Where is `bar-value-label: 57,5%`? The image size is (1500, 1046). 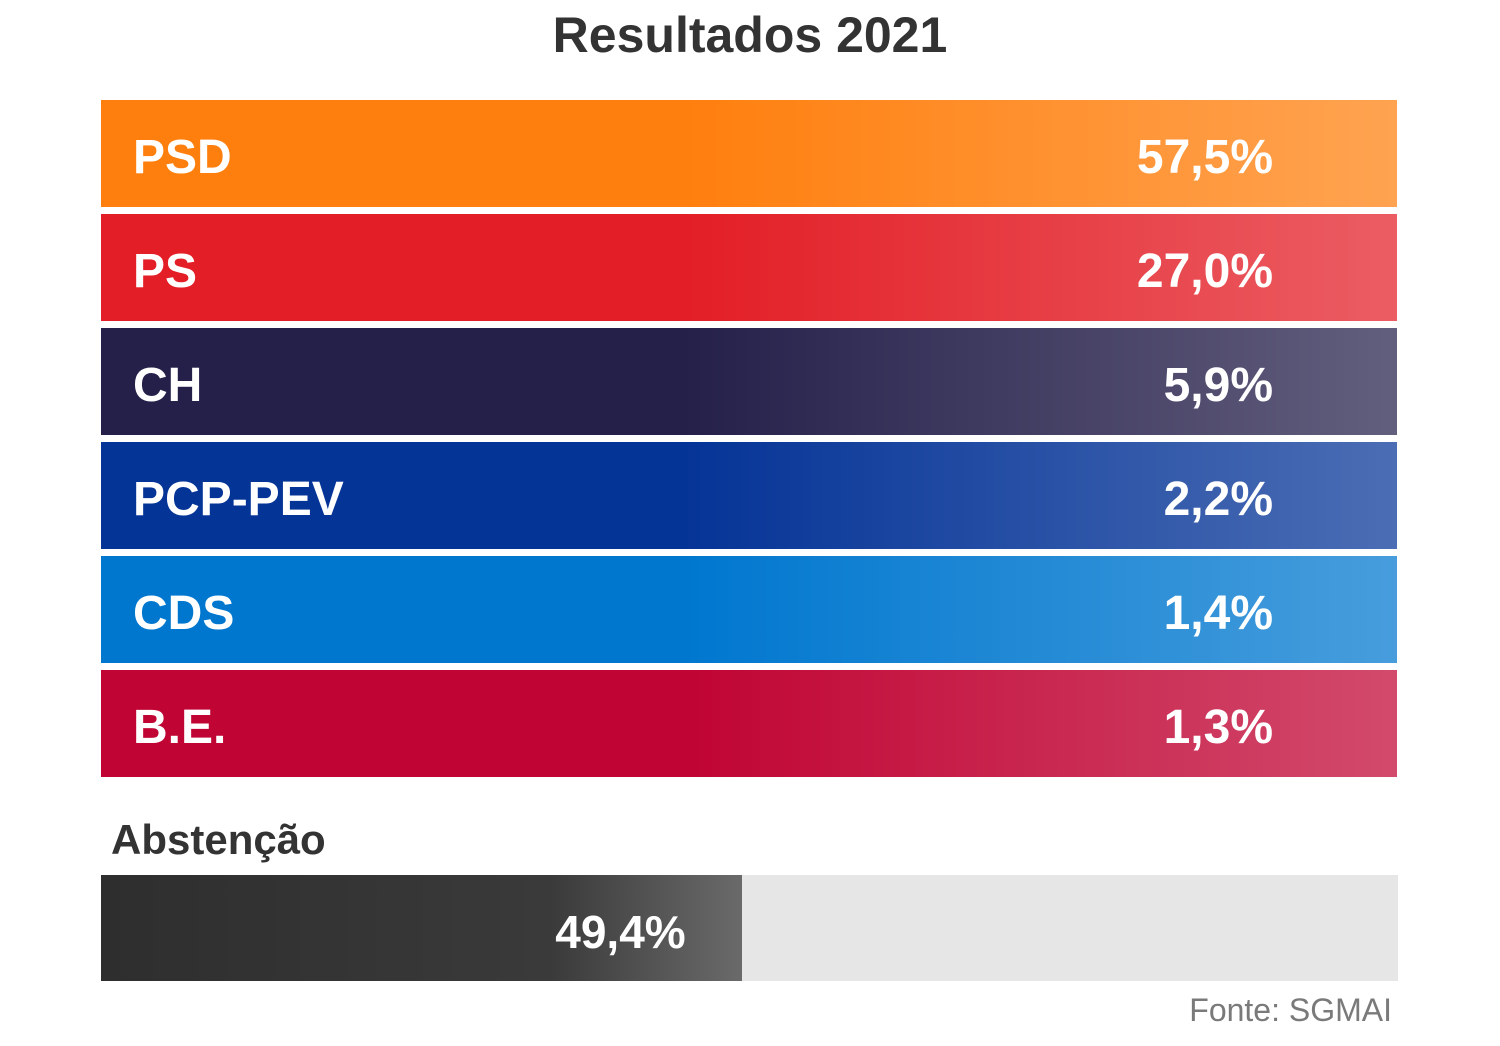
bar-value-label: 57,5% is located at coordinates (1204, 157).